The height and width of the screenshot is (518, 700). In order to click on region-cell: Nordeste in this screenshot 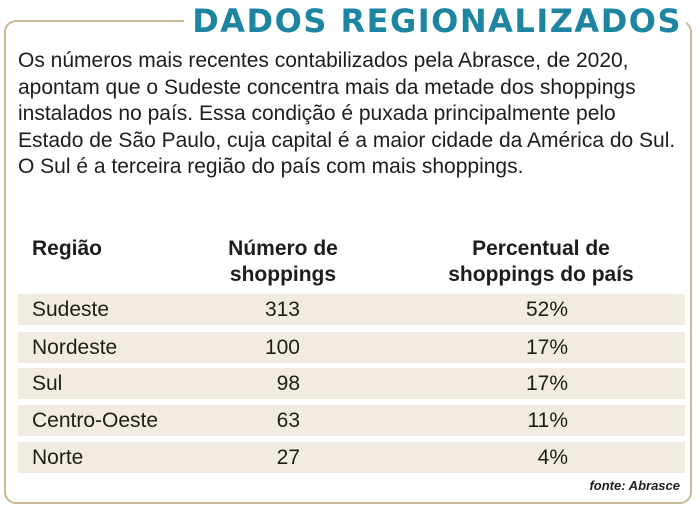, I will do `click(75, 347)`.